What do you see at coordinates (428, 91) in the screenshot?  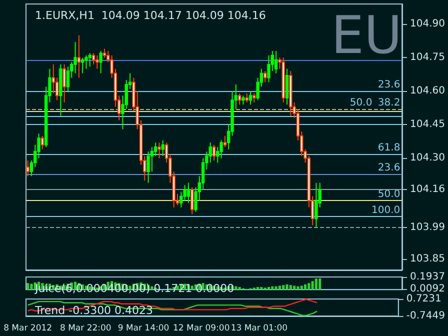 I see `y-tick-label: 104.60` at bounding box center [428, 91].